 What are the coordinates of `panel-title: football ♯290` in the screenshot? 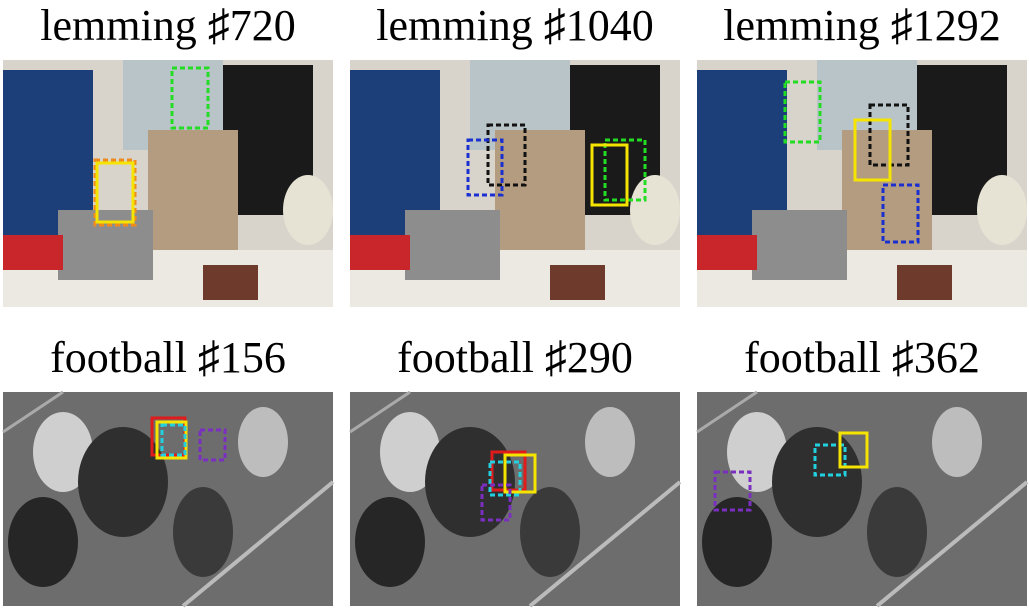 It's located at (515, 357).